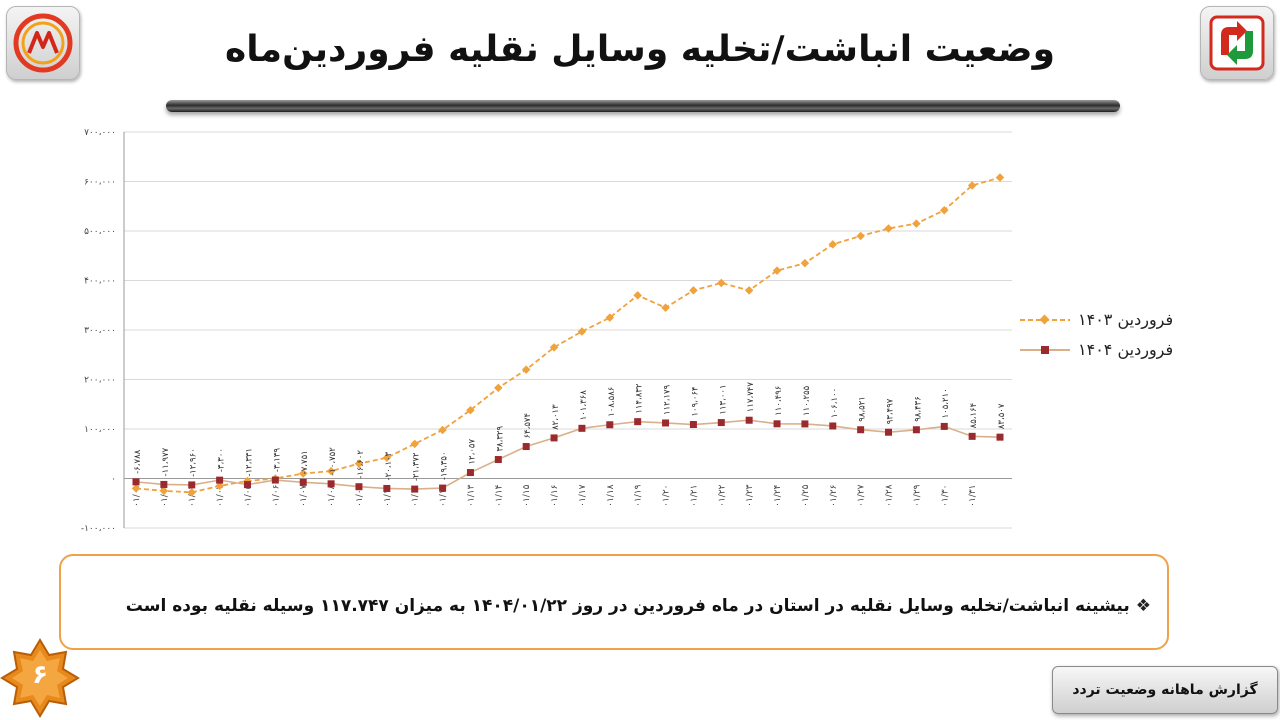 This screenshot has width=1280, height=720. Describe the element at coordinates (1165, 690) in the screenshot. I see `report-title-tab: گزارش ماهانه وضعیت تردد` at that location.